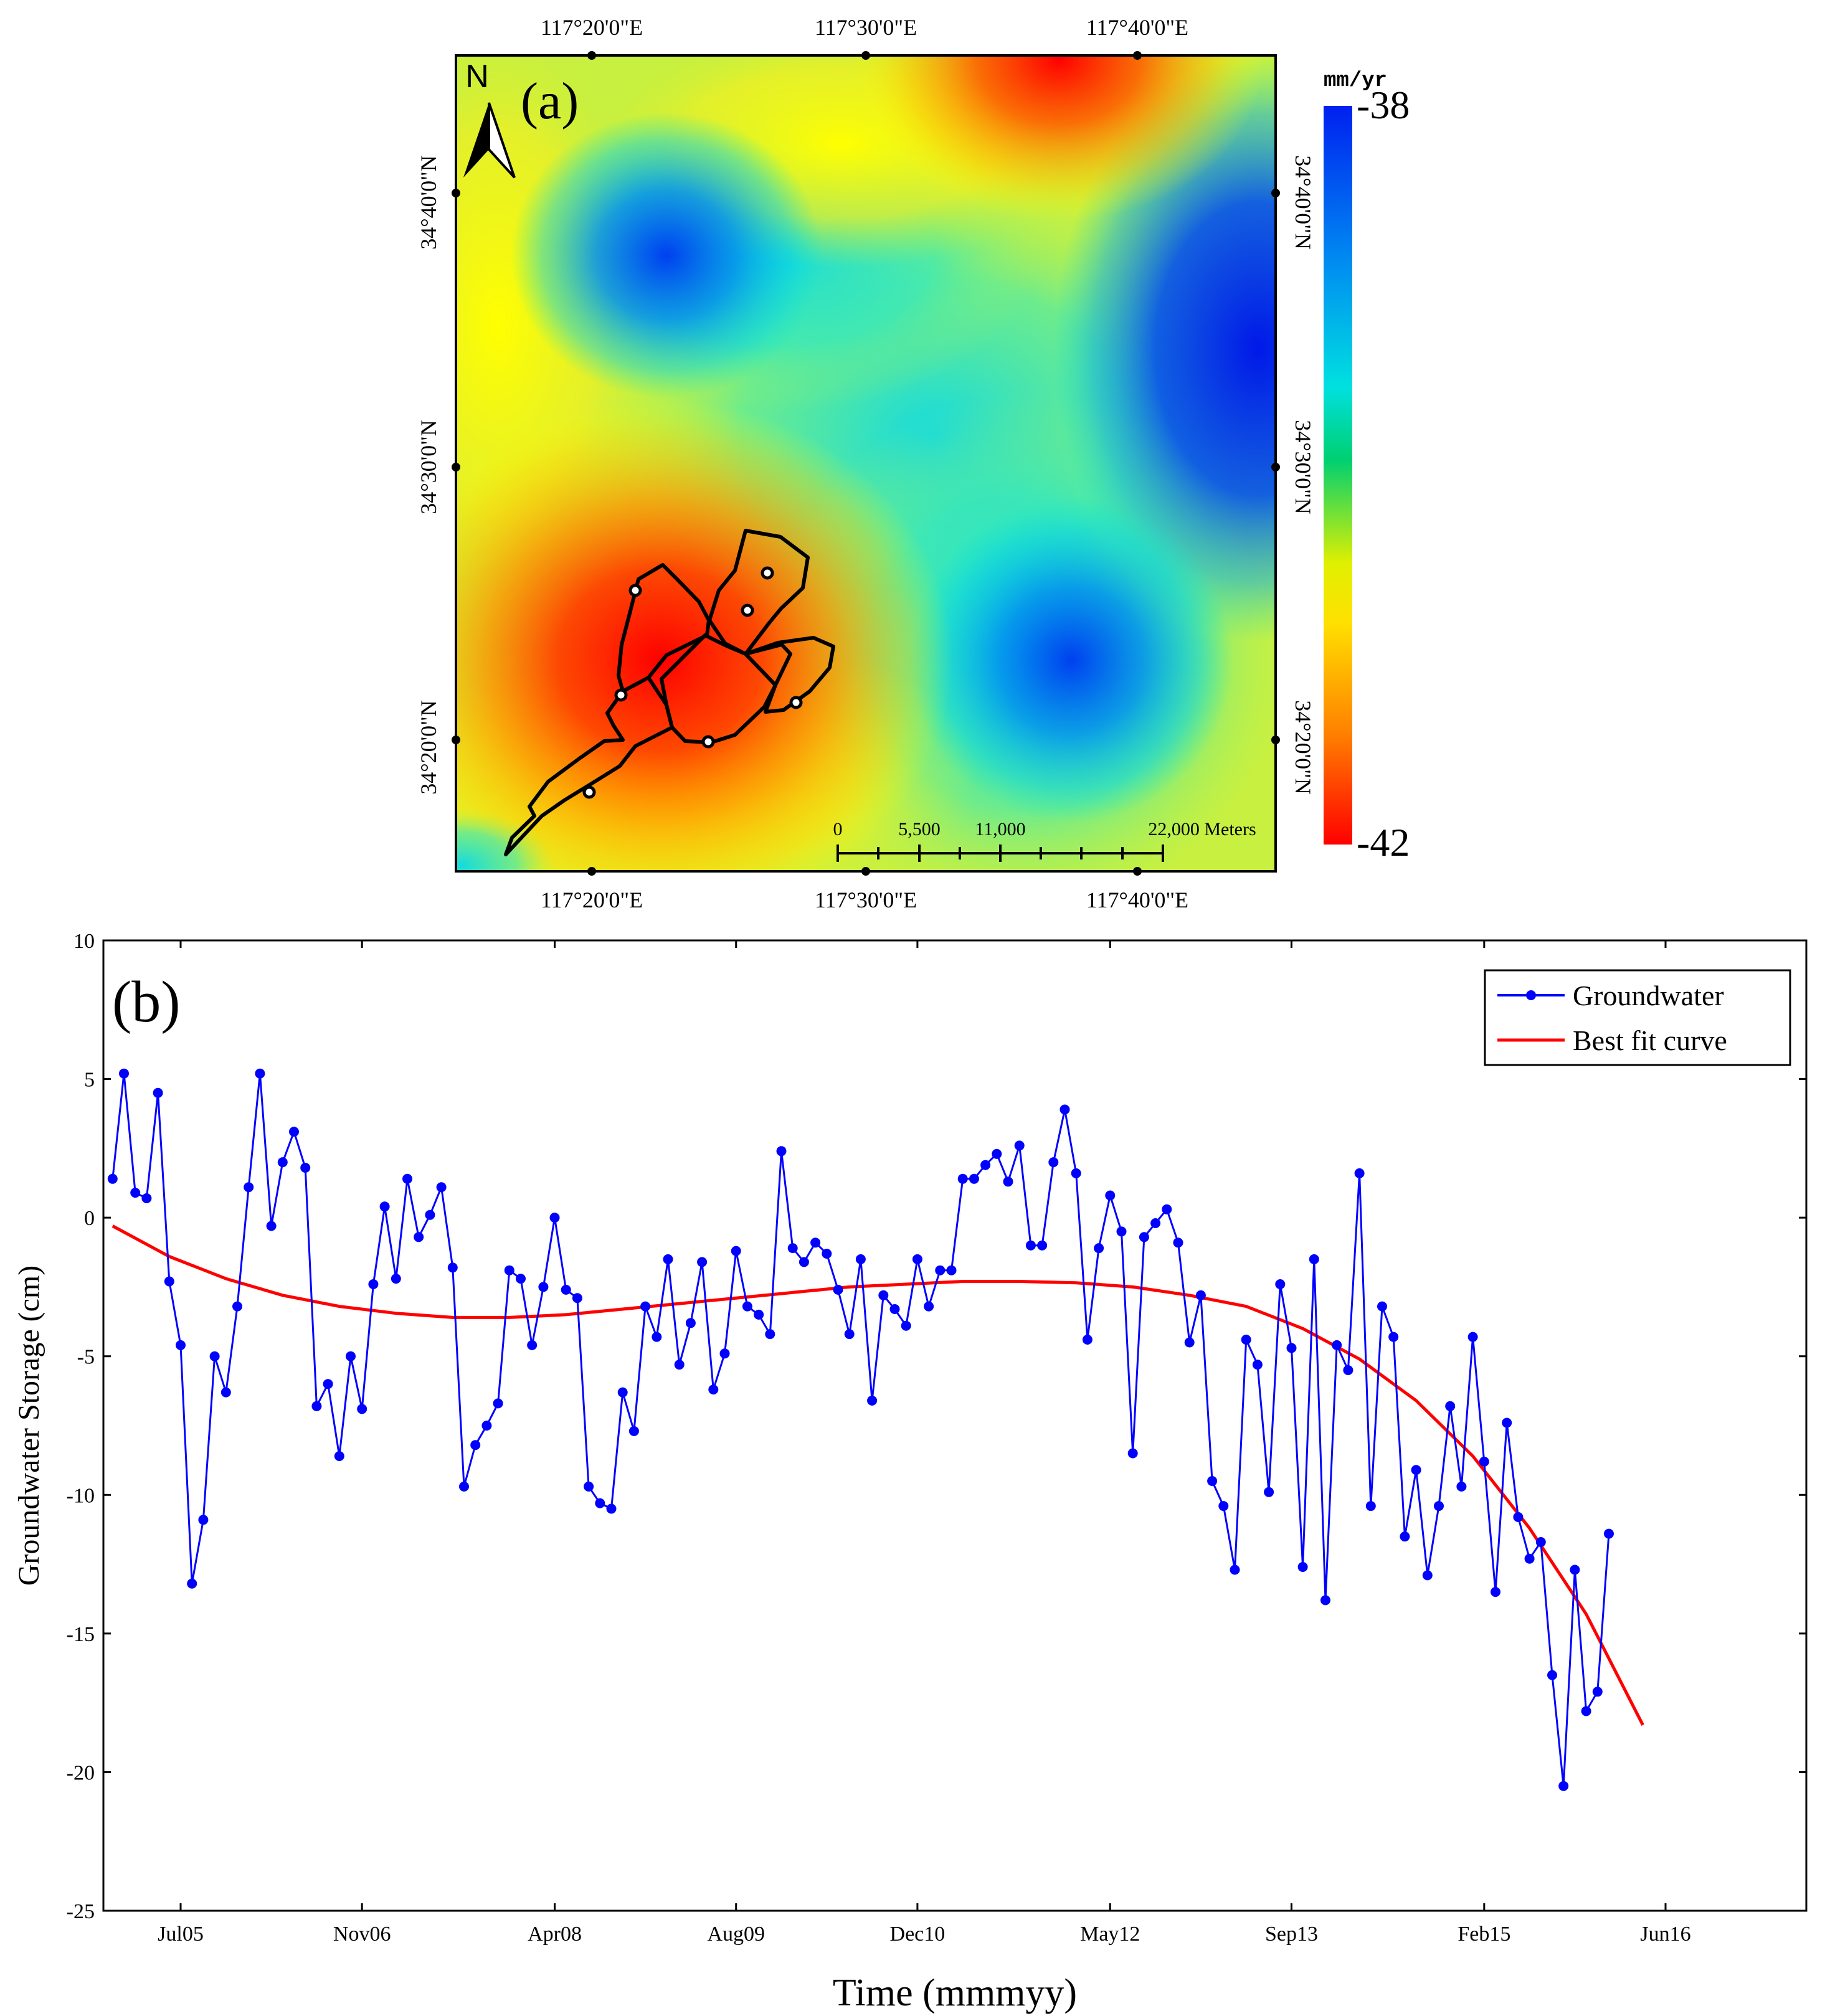 The height and width of the screenshot is (2016, 1825). I want to click on lon-label: 117°40'0"E, so click(1137, 899).